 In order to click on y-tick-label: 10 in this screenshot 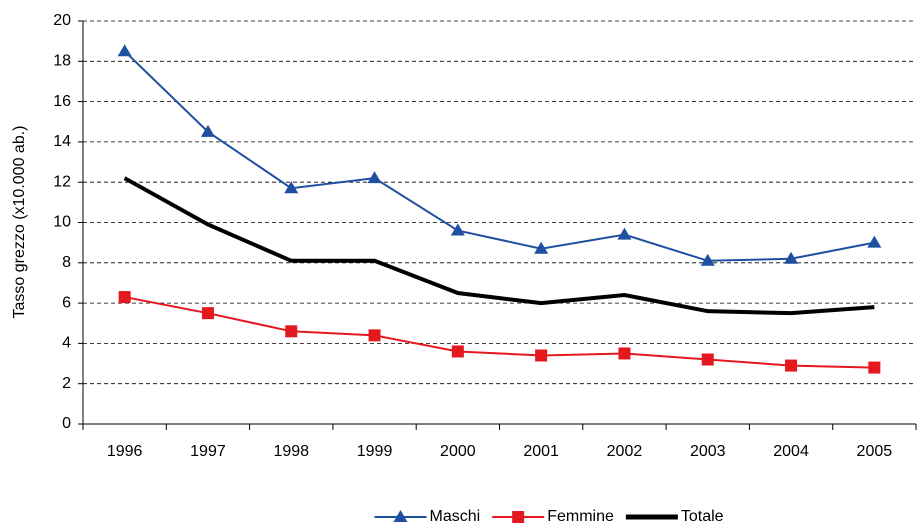, I will do `click(62, 222)`.